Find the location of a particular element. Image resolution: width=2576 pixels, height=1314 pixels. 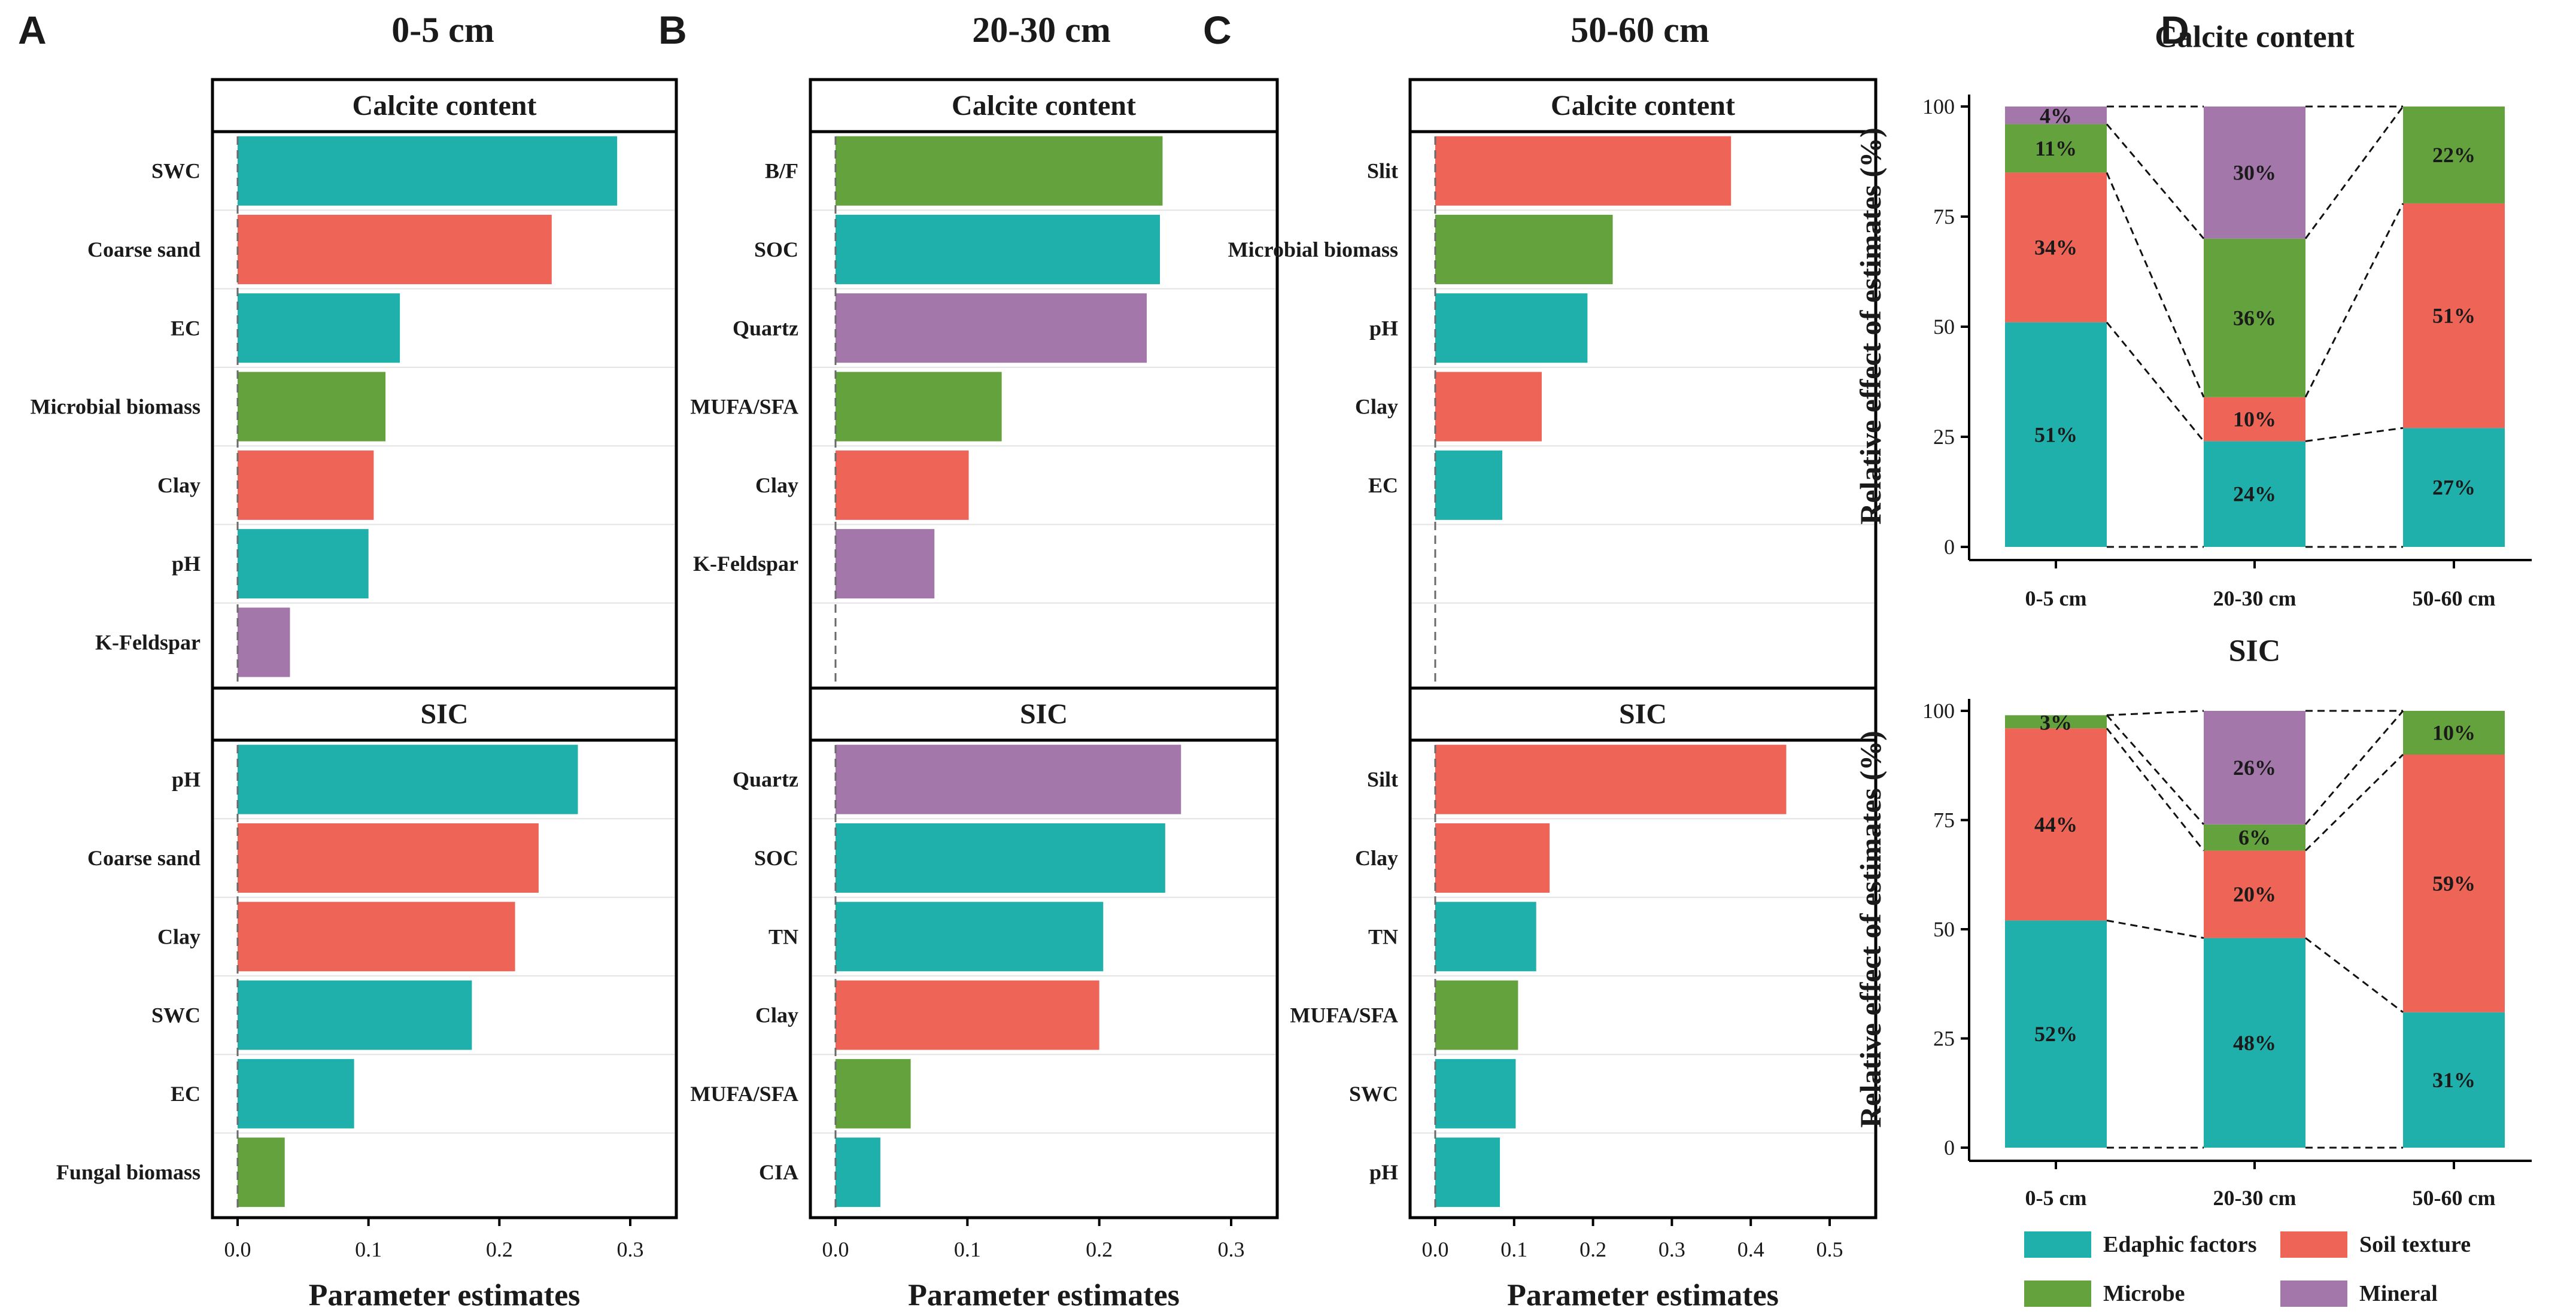

category-label: B/F is located at coordinates (782, 171).